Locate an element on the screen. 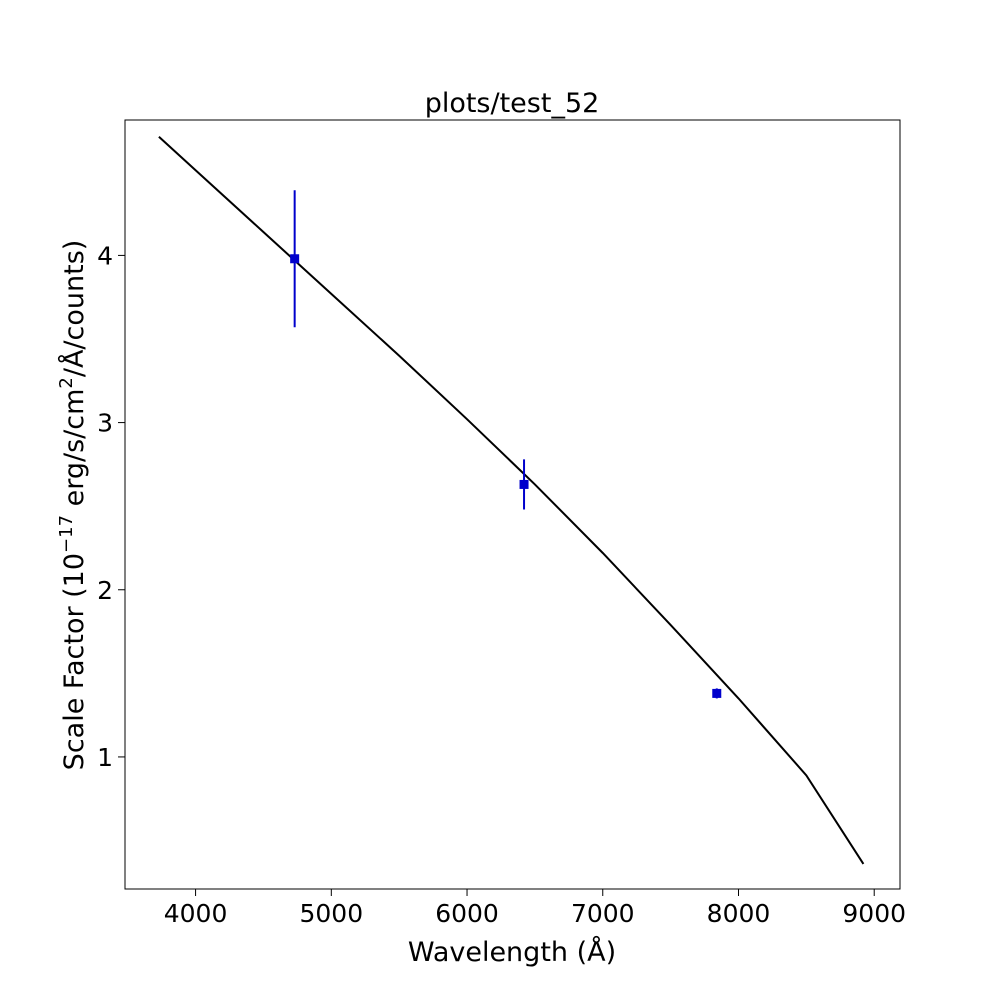  x-tick-label: 8000 is located at coordinates (739, 913).